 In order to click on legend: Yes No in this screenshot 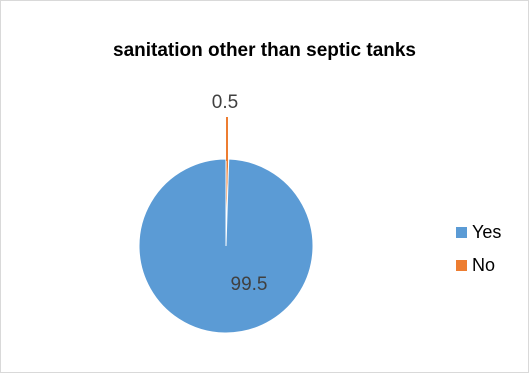, I will do `click(478, 249)`.